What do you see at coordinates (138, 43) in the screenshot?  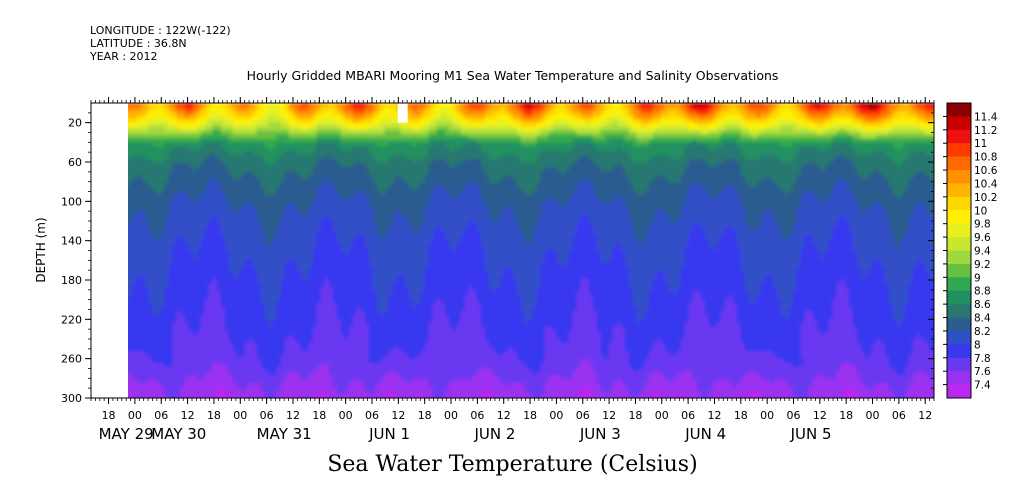 I see `latitude-label: LATITUDE : 36.8N` at bounding box center [138, 43].